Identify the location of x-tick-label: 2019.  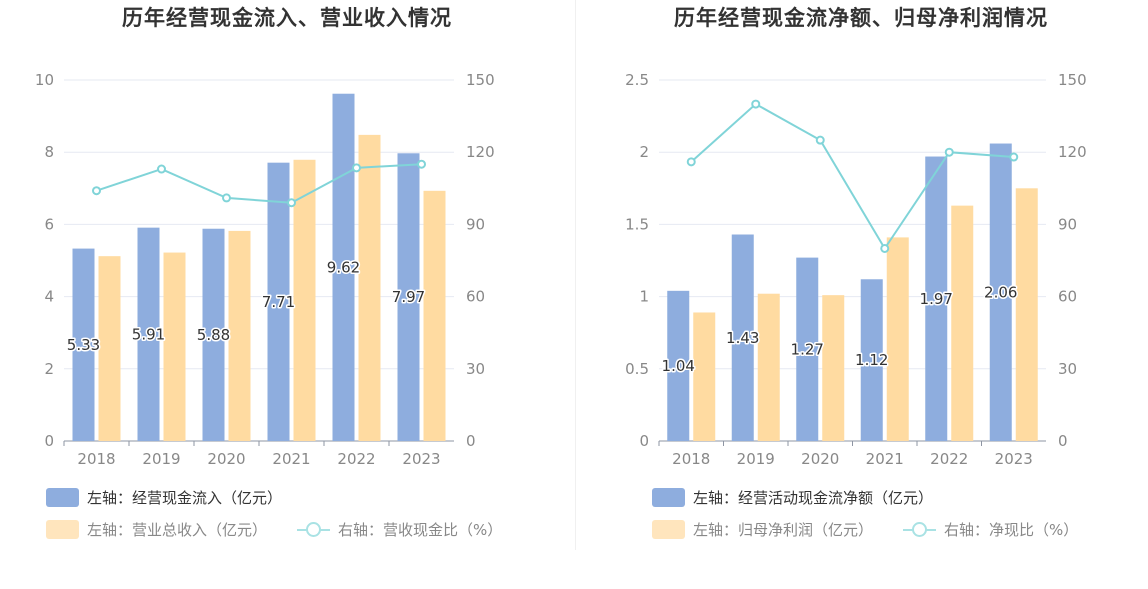
(161, 459).